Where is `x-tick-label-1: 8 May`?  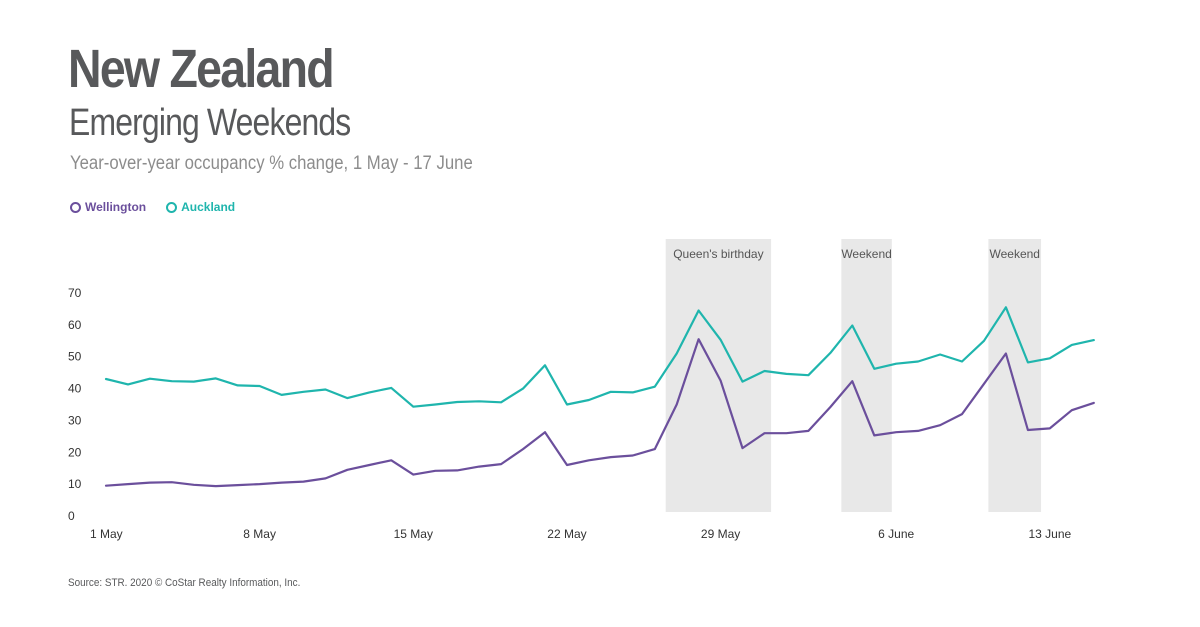
x-tick-label-1: 8 May is located at coordinates (259, 534).